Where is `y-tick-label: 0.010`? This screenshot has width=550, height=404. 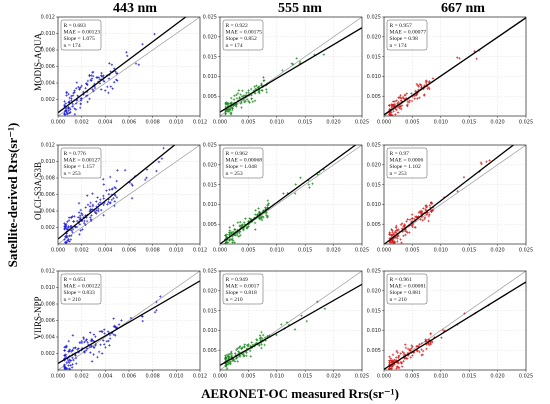 y-tick-label: 0.010 is located at coordinates (210, 331).